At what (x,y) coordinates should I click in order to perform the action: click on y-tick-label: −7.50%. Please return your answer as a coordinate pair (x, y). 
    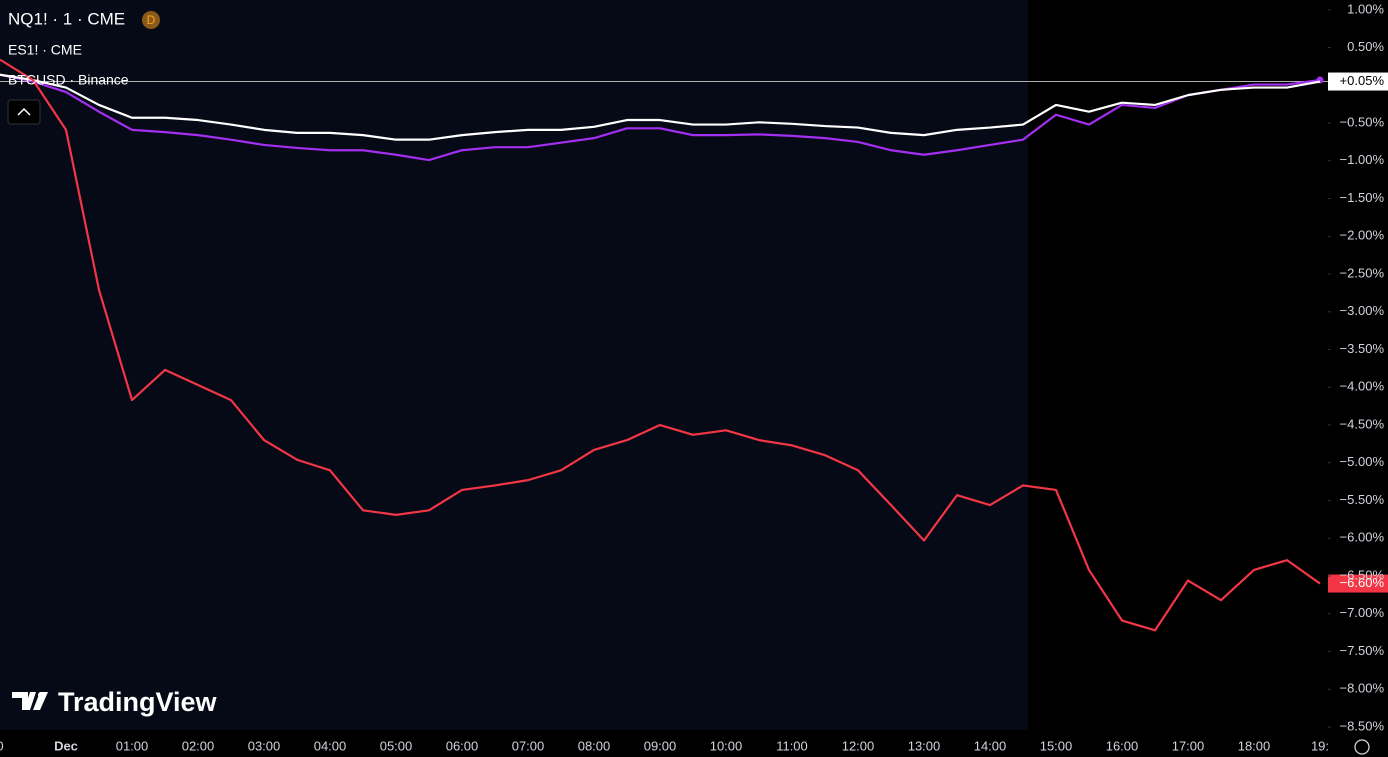
    Looking at the image, I should click on (1362, 650).